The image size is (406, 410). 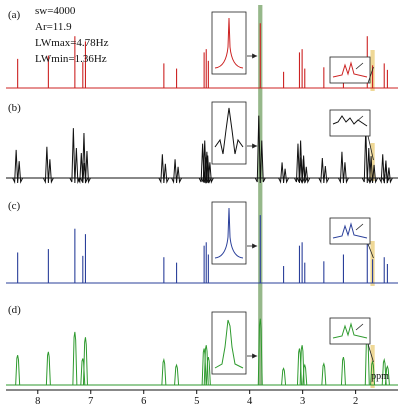 I want to click on param-lwmin: LWmin=1.36Hz, so click(x=71, y=59).